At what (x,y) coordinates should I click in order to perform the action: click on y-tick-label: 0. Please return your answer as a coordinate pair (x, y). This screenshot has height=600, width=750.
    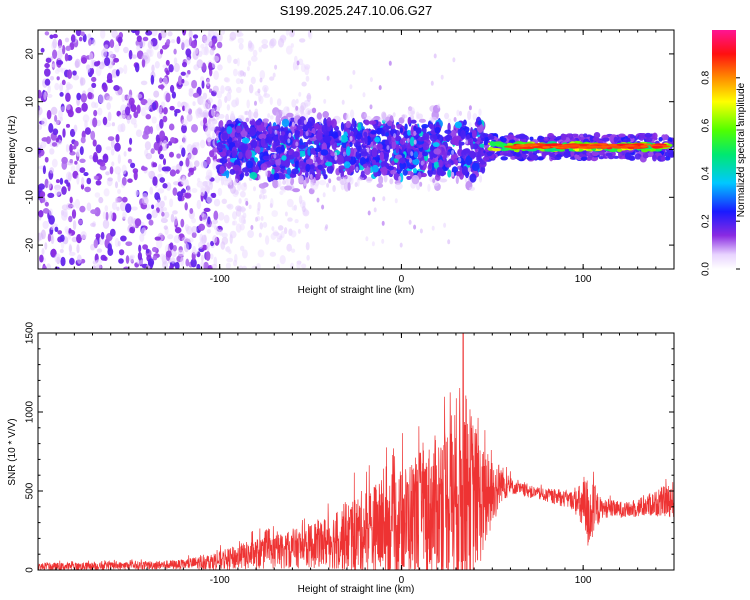
    Looking at the image, I should click on (30, 570).